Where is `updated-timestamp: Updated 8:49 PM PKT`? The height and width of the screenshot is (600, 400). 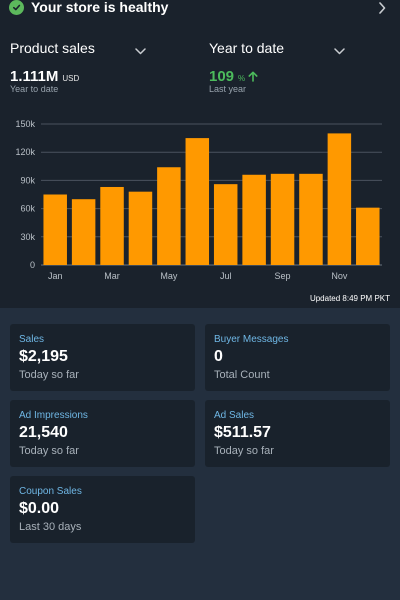
updated-timestamp: Updated 8:49 PM PKT is located at coordinates (349, 298).